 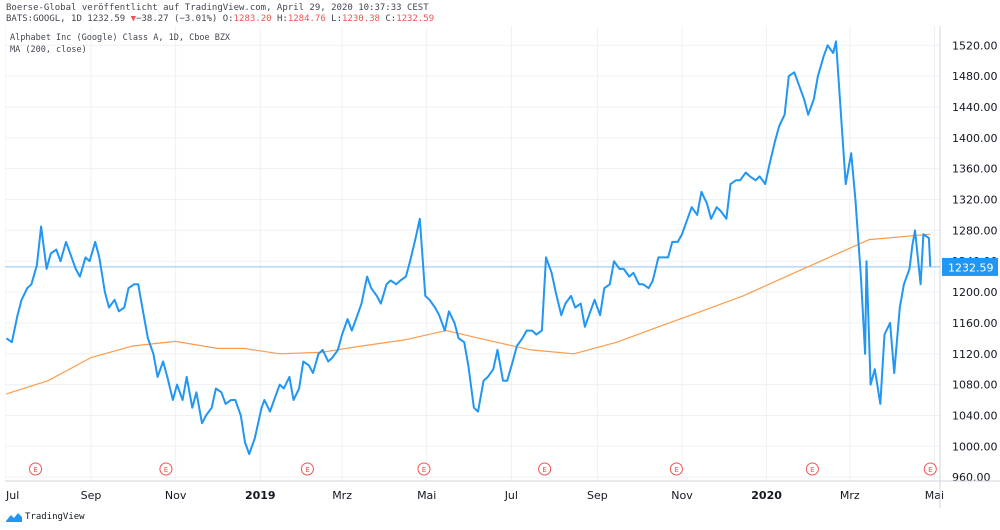 I want to click on low-value: 1230.38, so click(x=361, y=19).